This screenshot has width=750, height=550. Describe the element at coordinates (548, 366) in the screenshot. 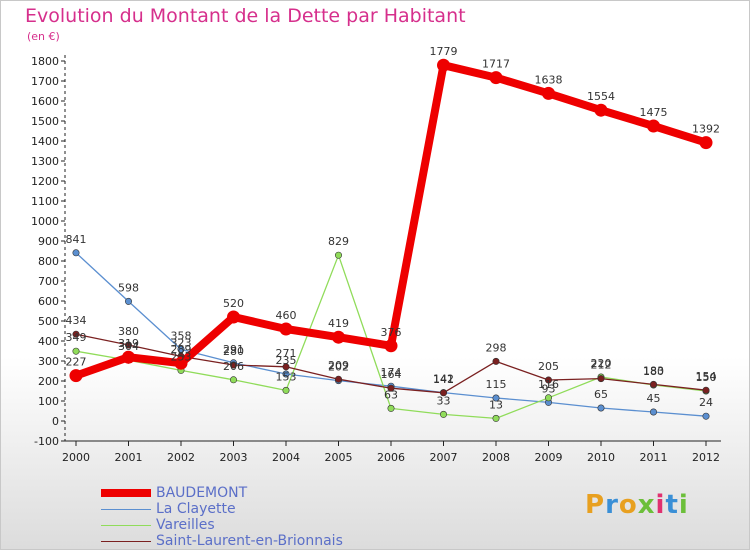

I see `data-label: 205` at that location.